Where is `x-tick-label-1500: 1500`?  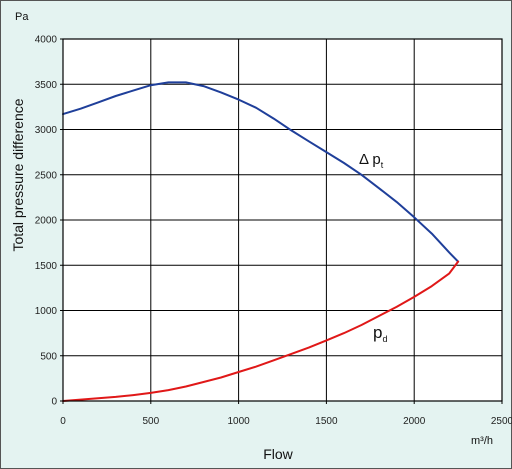
x-tick-label-1500: 1500 is located at coordinates (326, 421).